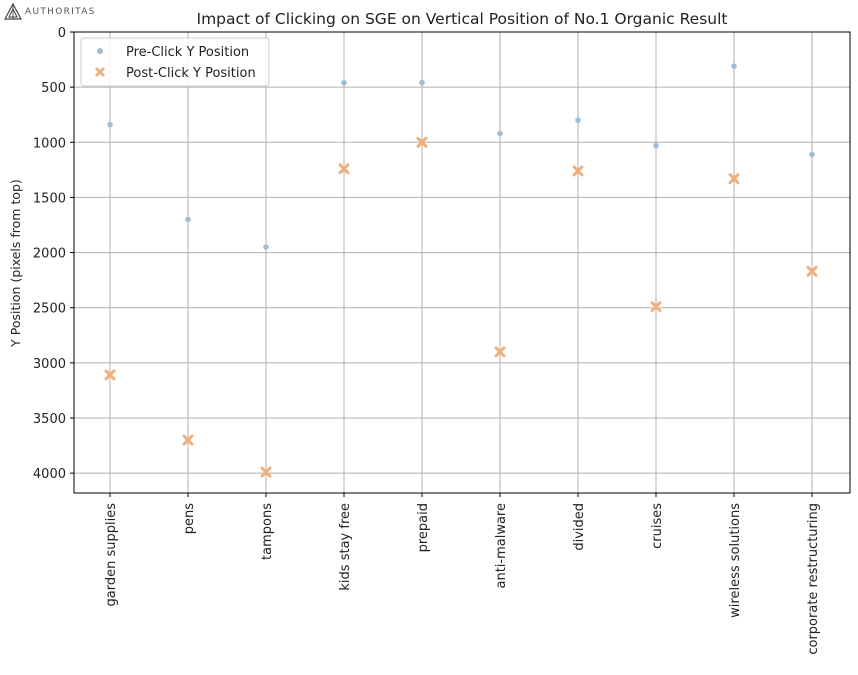 The height and width of the screenshot is (675, 858). I want to click on y-tick-label: 4000, so click(49, 474).